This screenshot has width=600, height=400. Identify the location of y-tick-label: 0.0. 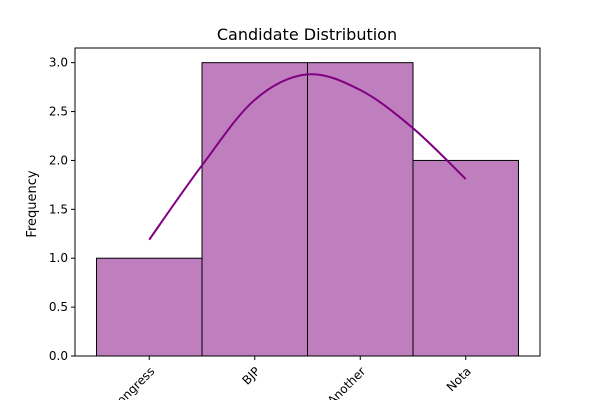
(58, 356).